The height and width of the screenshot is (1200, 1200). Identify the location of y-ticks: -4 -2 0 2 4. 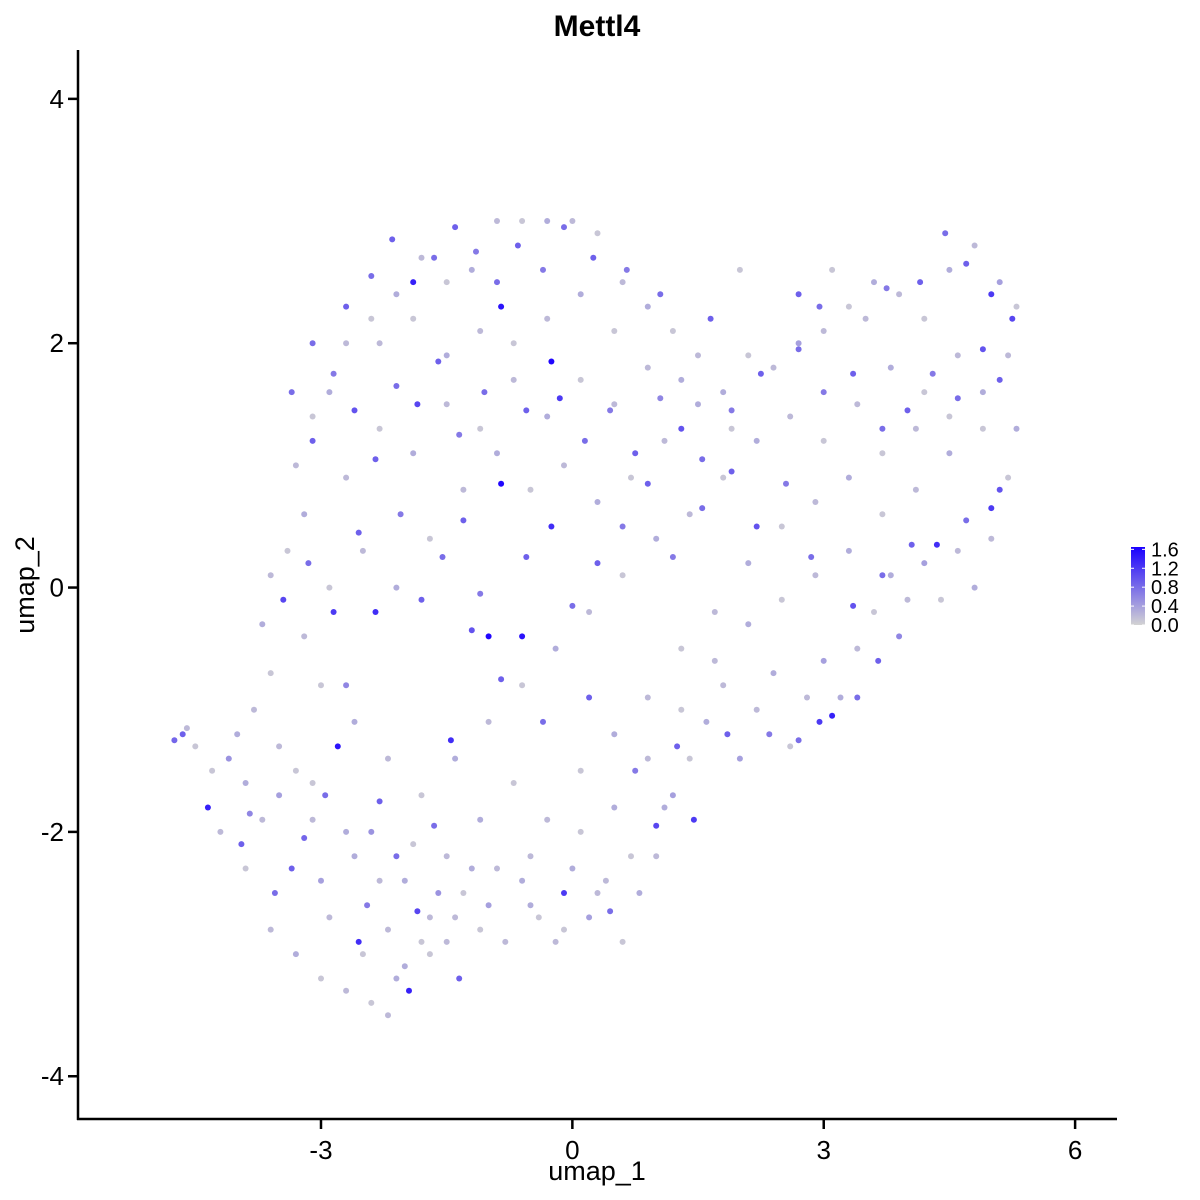
(59, 587).